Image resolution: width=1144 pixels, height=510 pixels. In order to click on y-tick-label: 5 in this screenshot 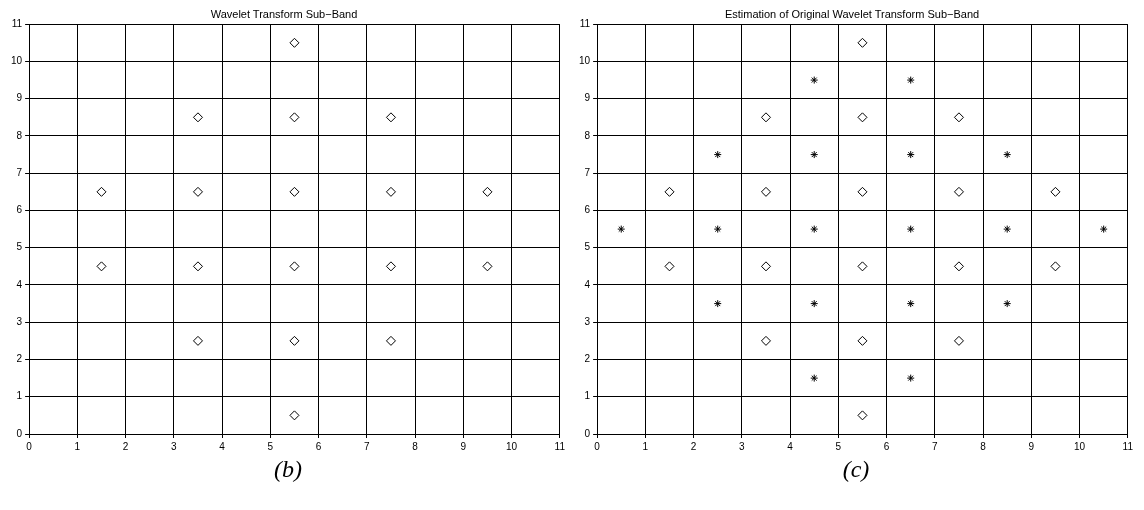, I will do `click(19, 247)`.